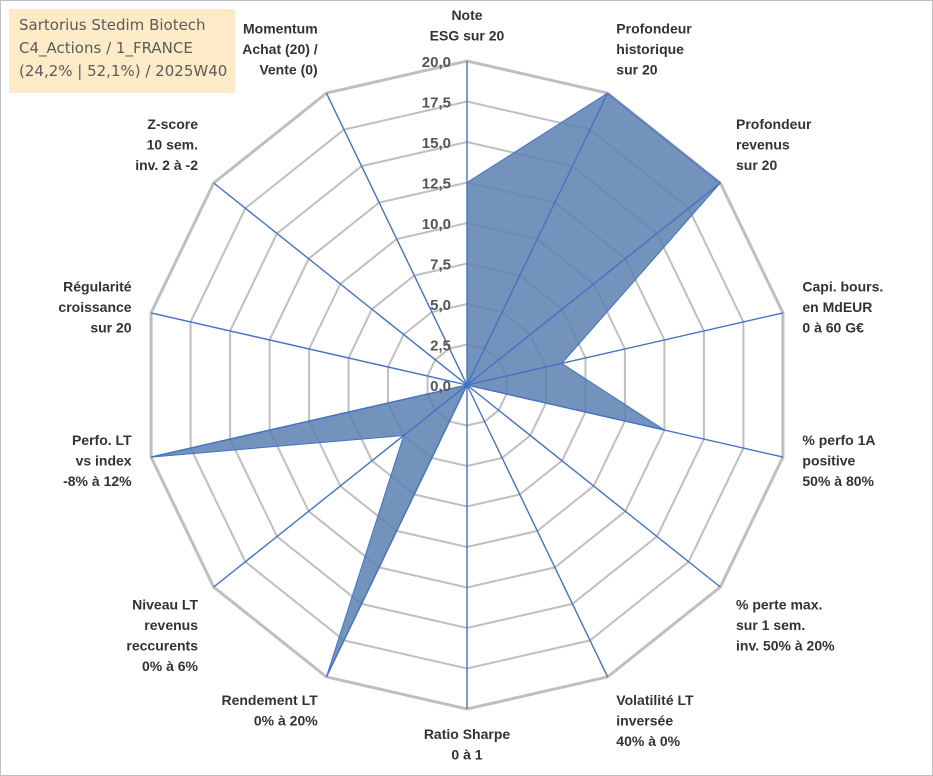 The height and width of the screenshot is (776, 933). Describe the element at coordinates (172, 145) in the screenshot. I see `axis-label-12-line-1: 10 sem.` at that location.